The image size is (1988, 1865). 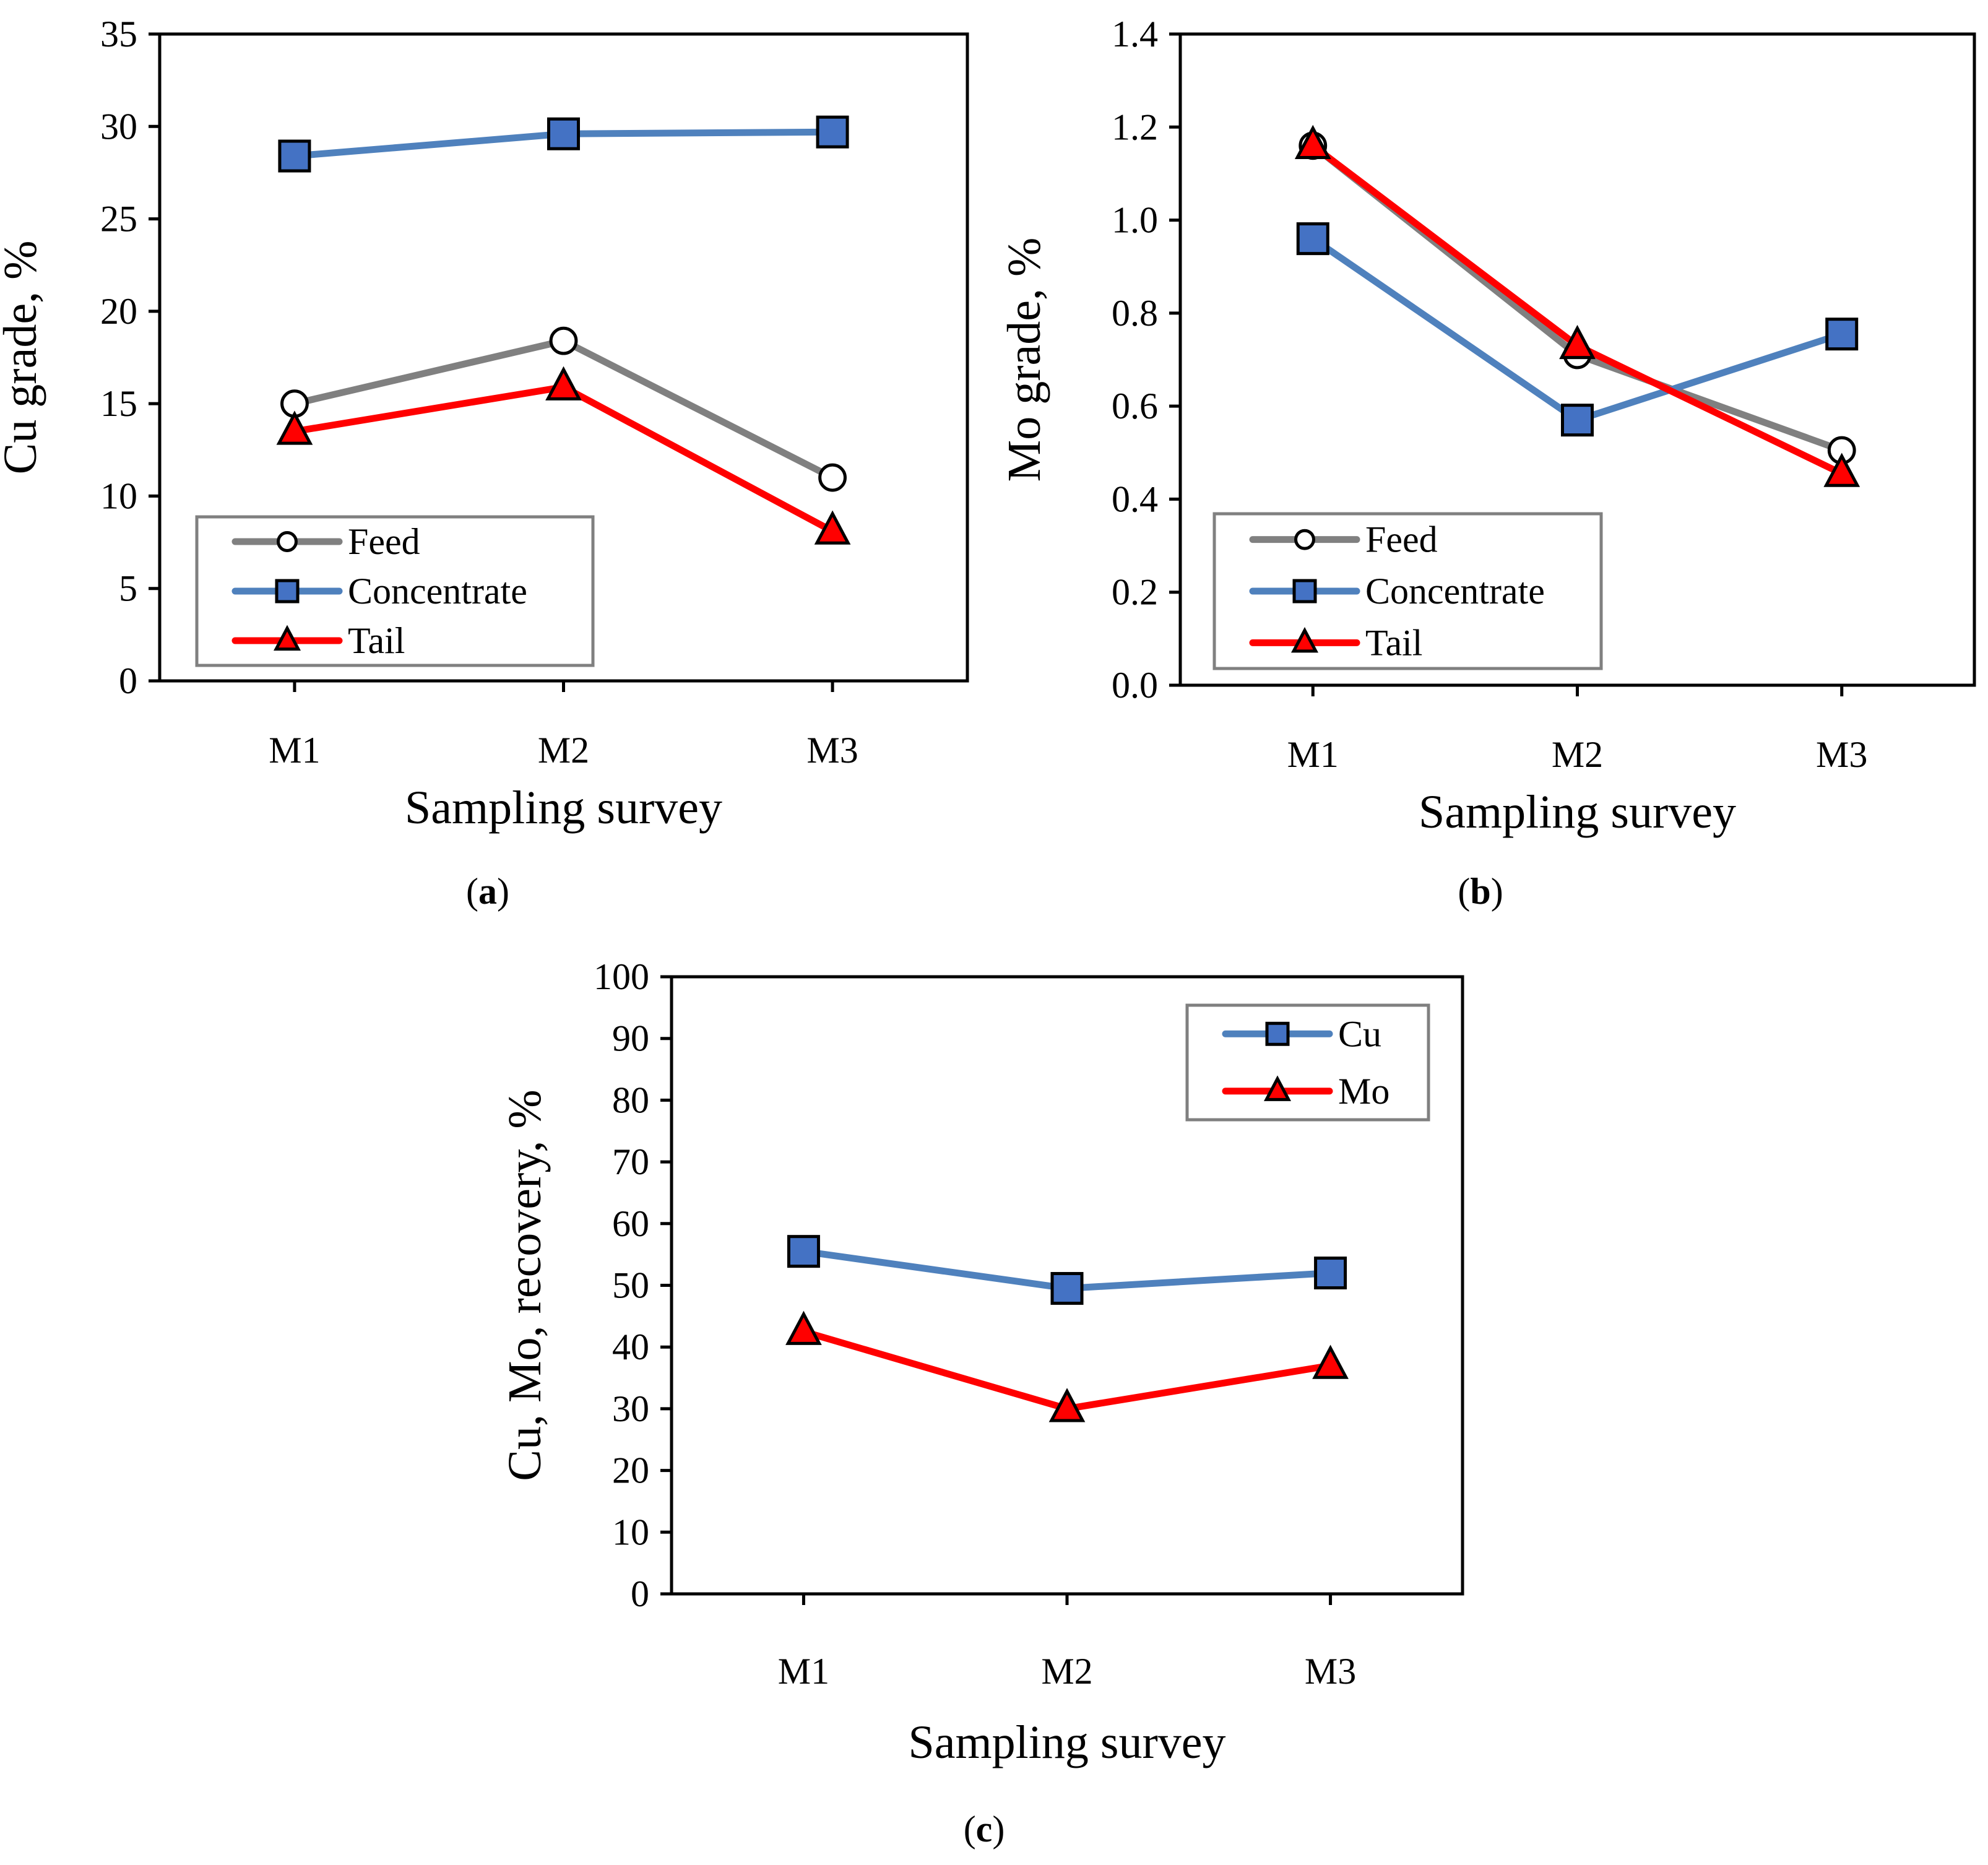 What do you see at coordinates (1135, 592) in the screenshot?
I see `y-tick-label: 0.2` at bounding box center [1135, 592].